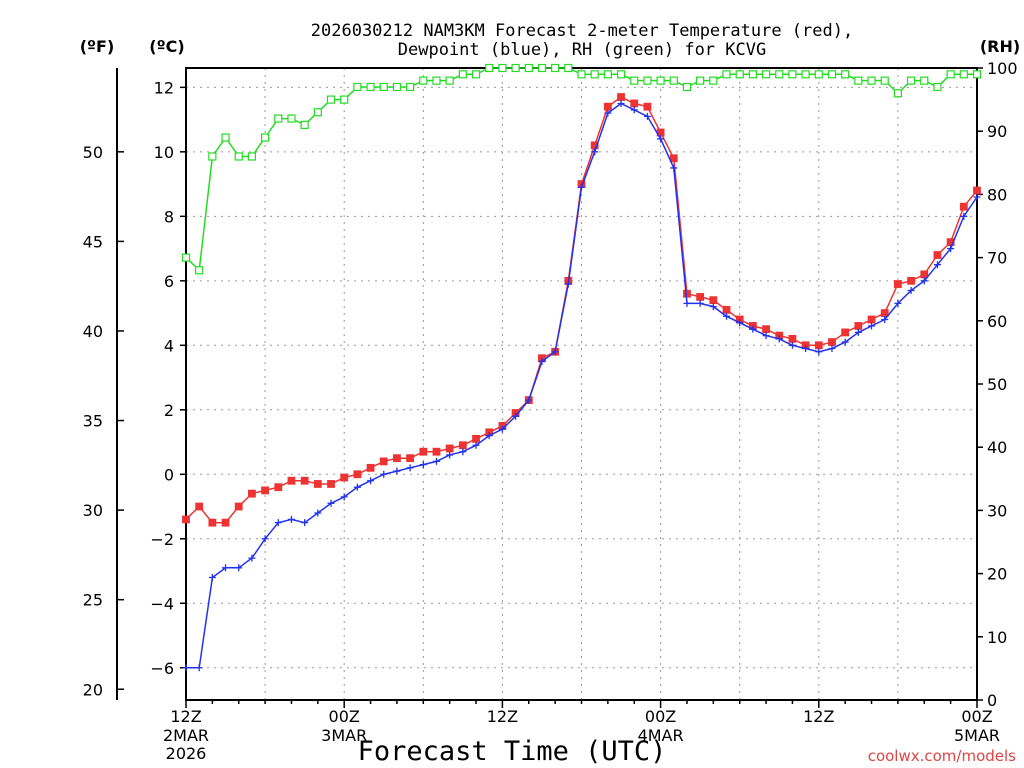  What do you see at coordinates (186, 735) in the screenshot?
I see `x-tick-date-label: 2MAR` at bounding box center [186, 735].